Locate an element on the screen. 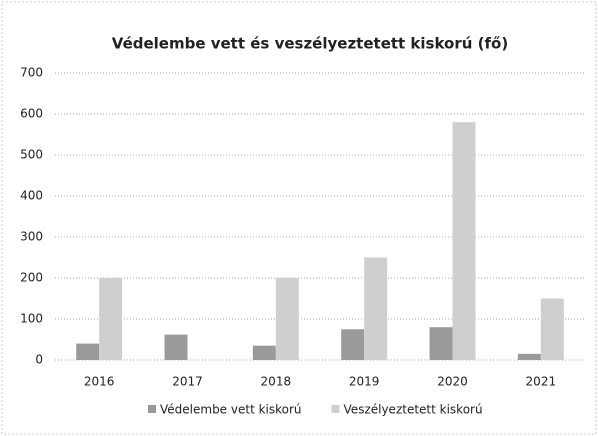 The width and height of the screenshot is (598, 436). x-tick-label: 2018 is located at coordinates (276, 382).